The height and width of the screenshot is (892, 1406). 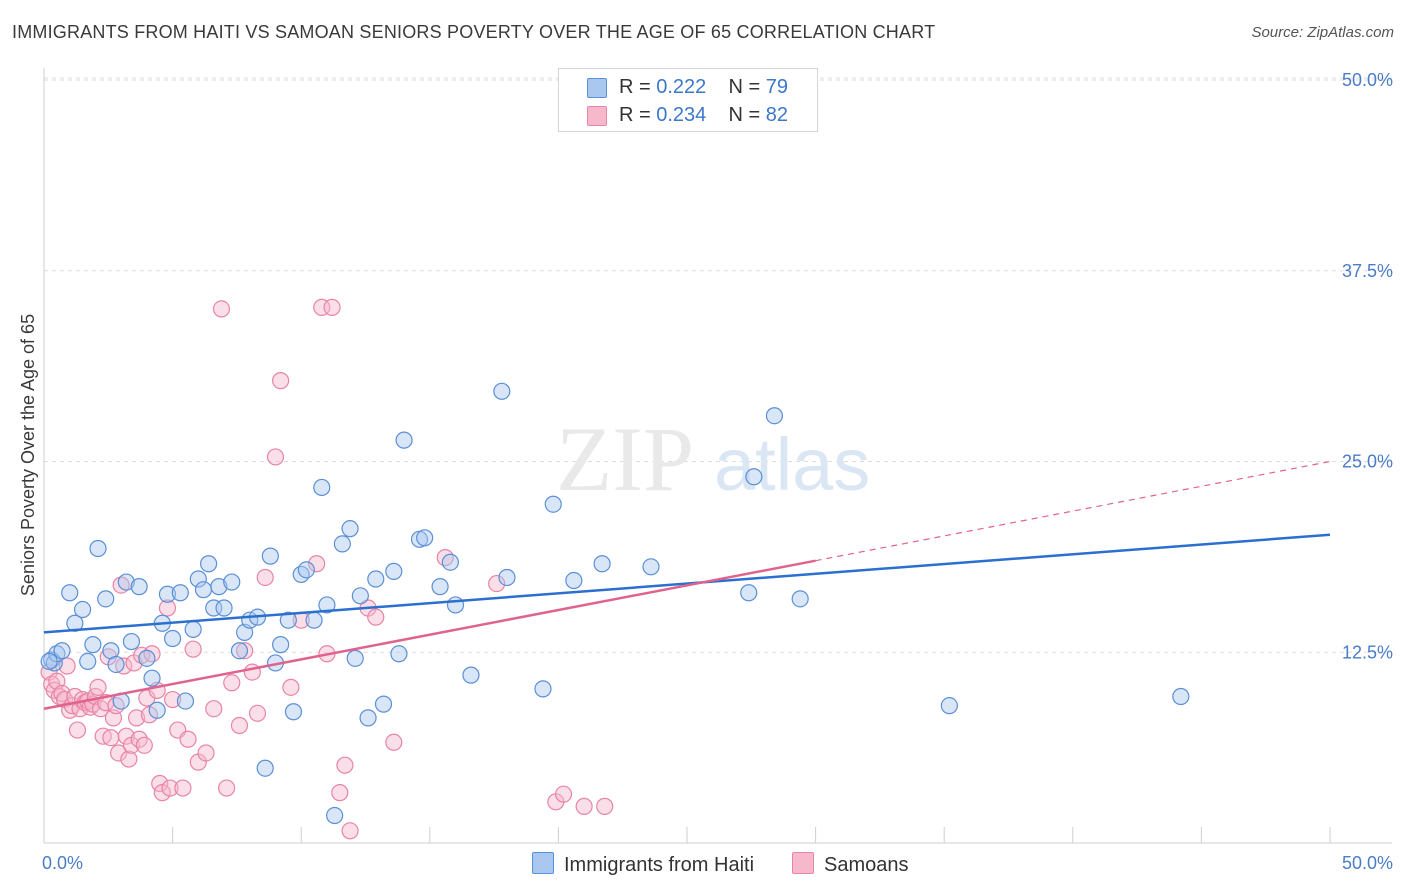 What do you see at coordinates (1367, 652) in the screenshot?
I see `y-tick-label: 12.5%` at bounding box center [1367, 652].